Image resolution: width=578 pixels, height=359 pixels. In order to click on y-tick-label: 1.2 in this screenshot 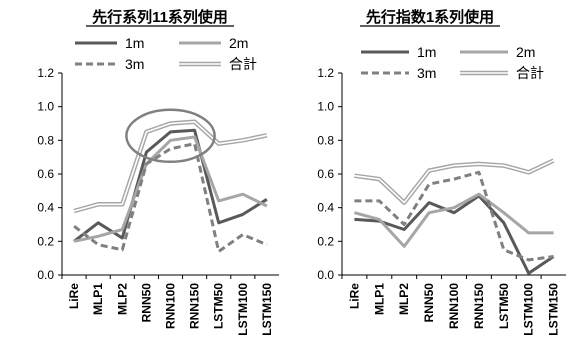, I will do `click(325, 73)`.